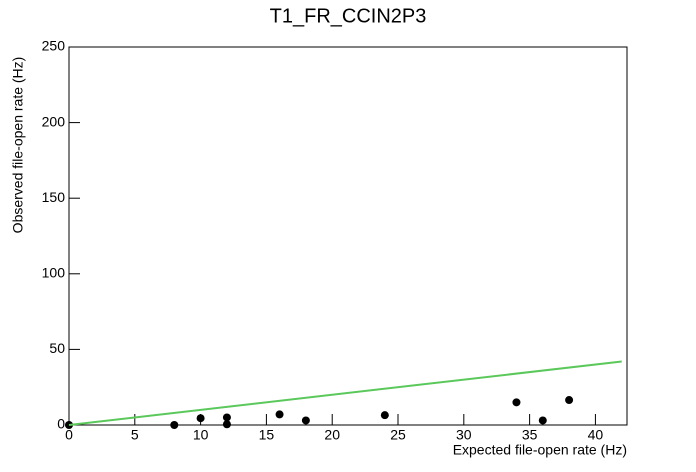 This screenshot has height=472, width=696. Describe the element at coordinates (61, 424) in the screenshot. I see `y-tick-label: 0` at that location.